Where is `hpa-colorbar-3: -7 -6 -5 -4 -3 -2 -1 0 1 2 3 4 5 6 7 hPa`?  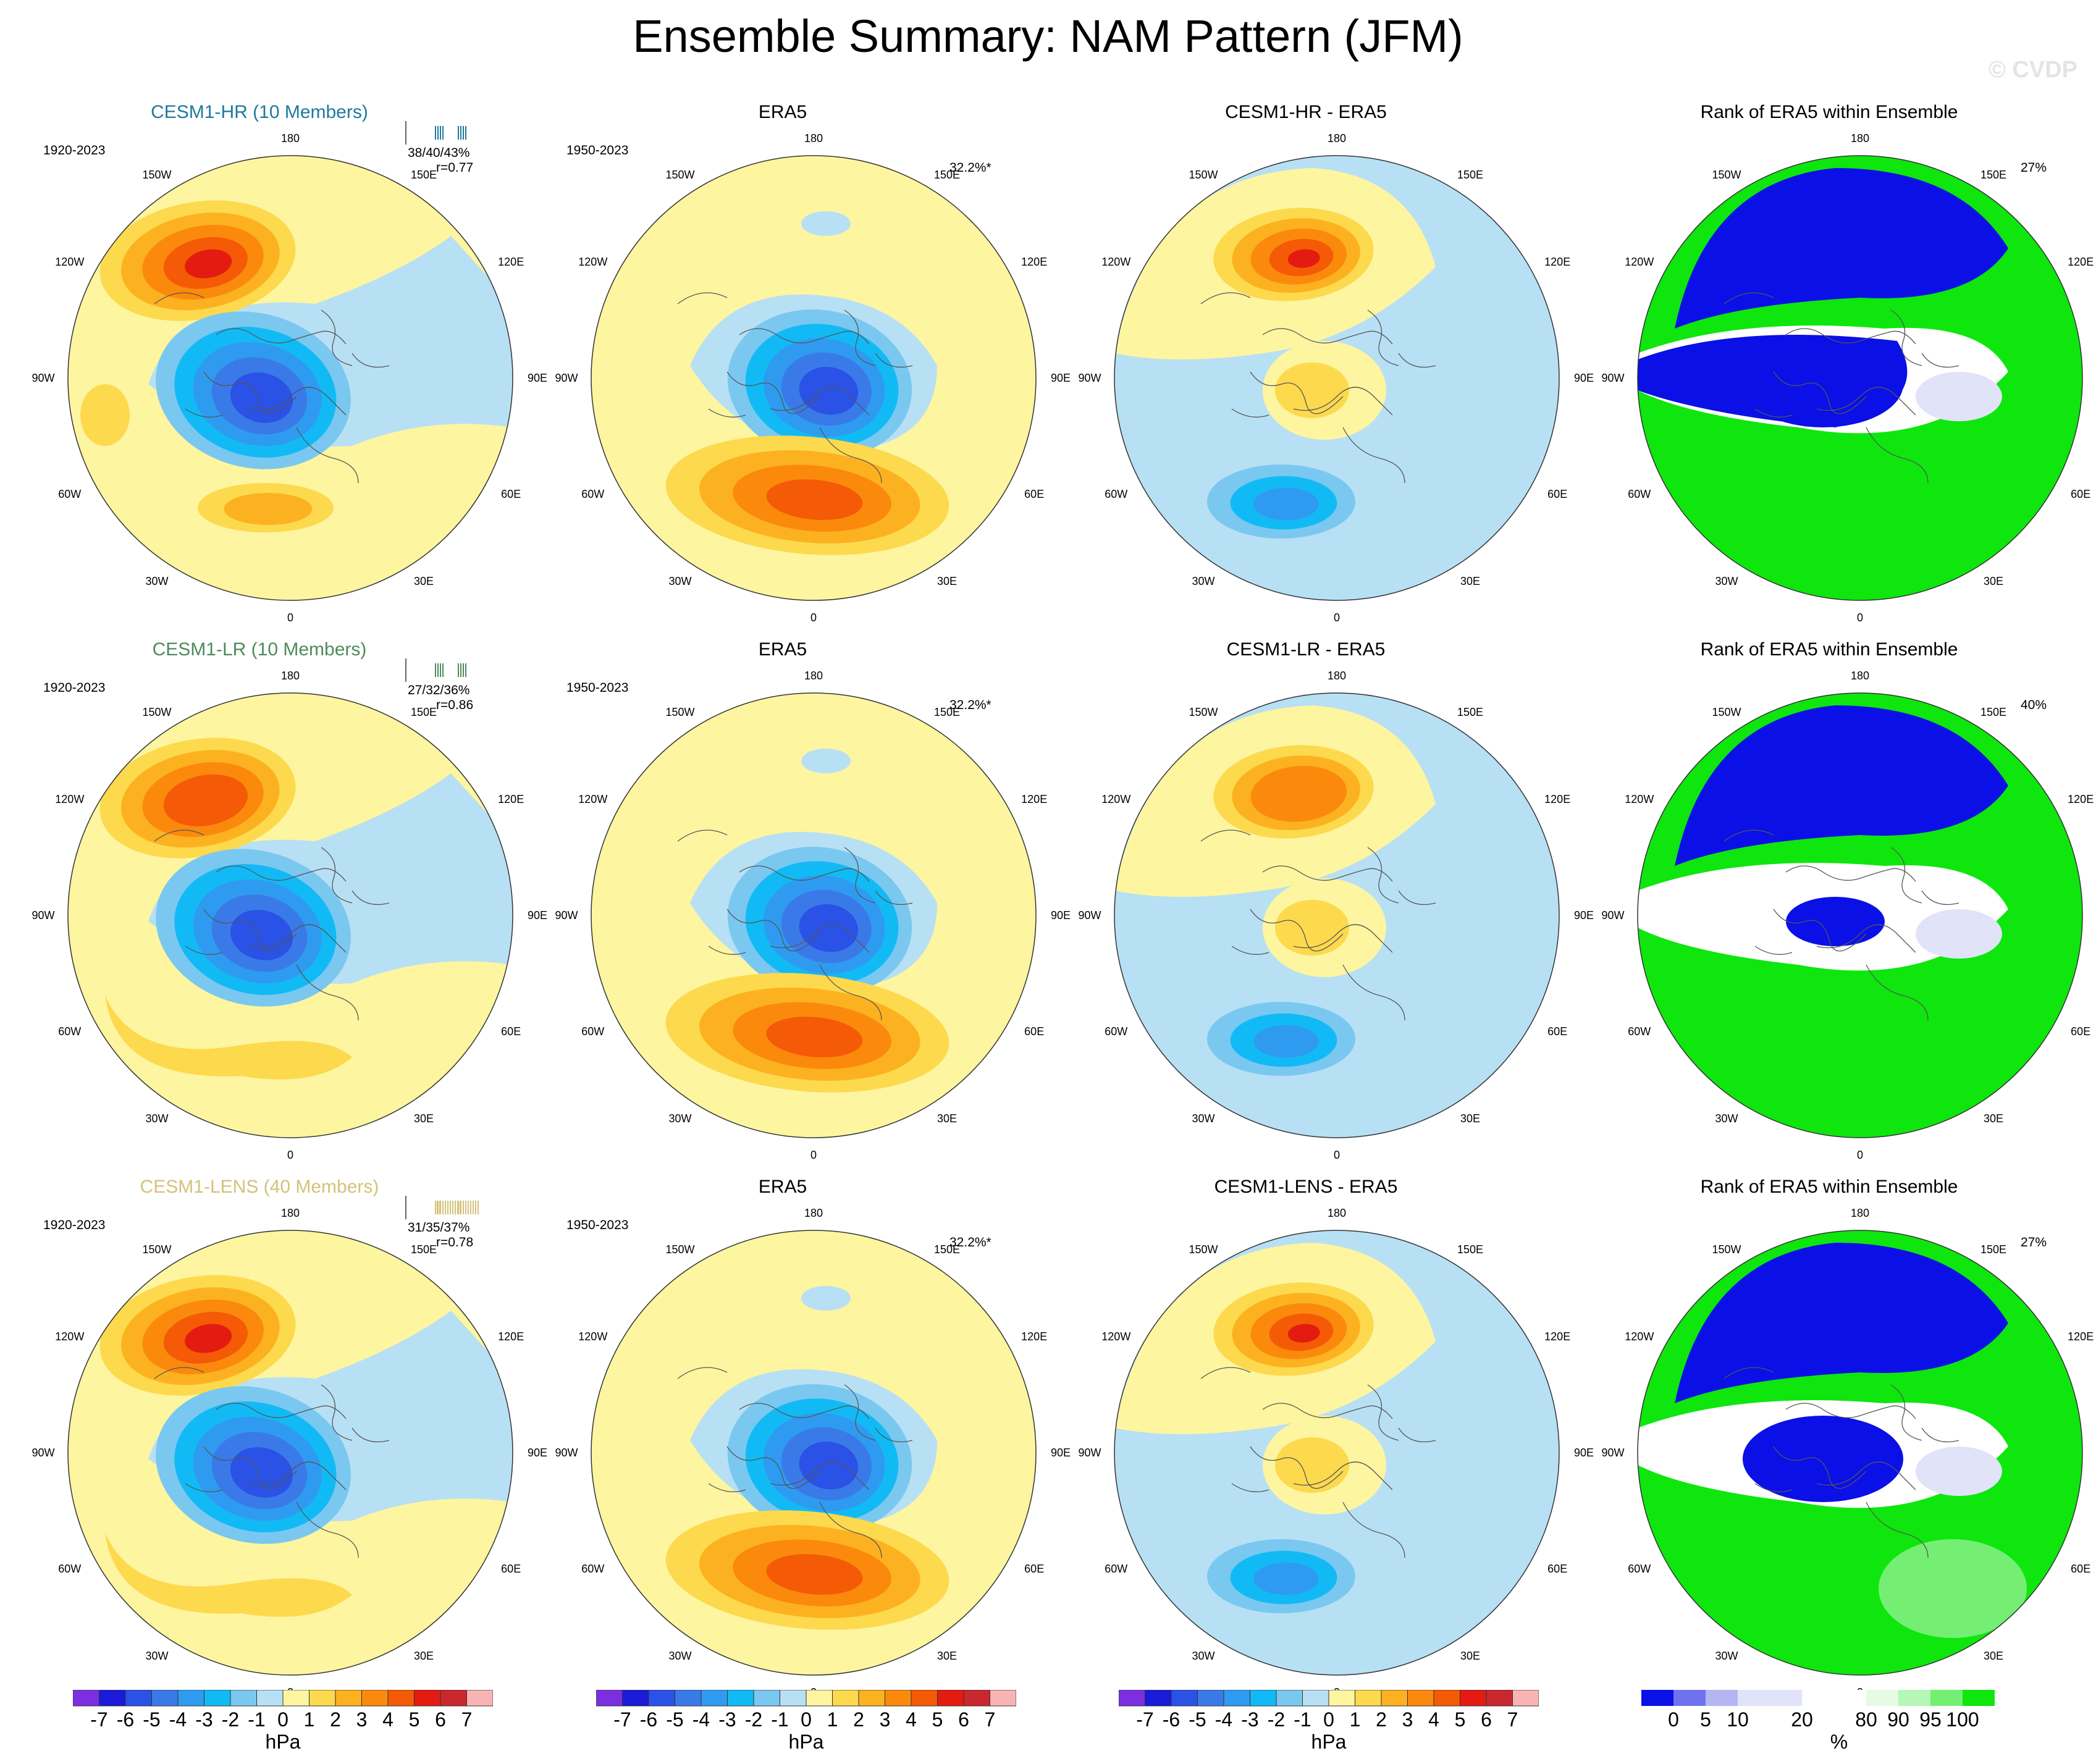 hpa-colorbar-3: -7 -6 -5 -4 -3 -2 -1 0 1 2 3 4 5 6 7 hPa is located at coordinates (1353, 1727).